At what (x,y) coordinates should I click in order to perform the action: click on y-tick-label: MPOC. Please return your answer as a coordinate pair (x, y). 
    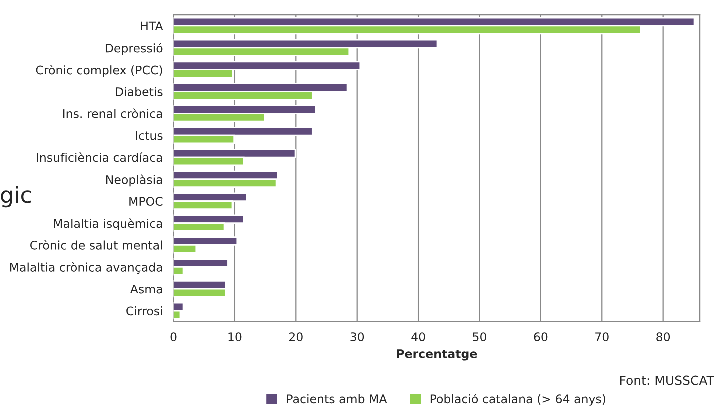
    Looking at the image, I should click on (146, 201).